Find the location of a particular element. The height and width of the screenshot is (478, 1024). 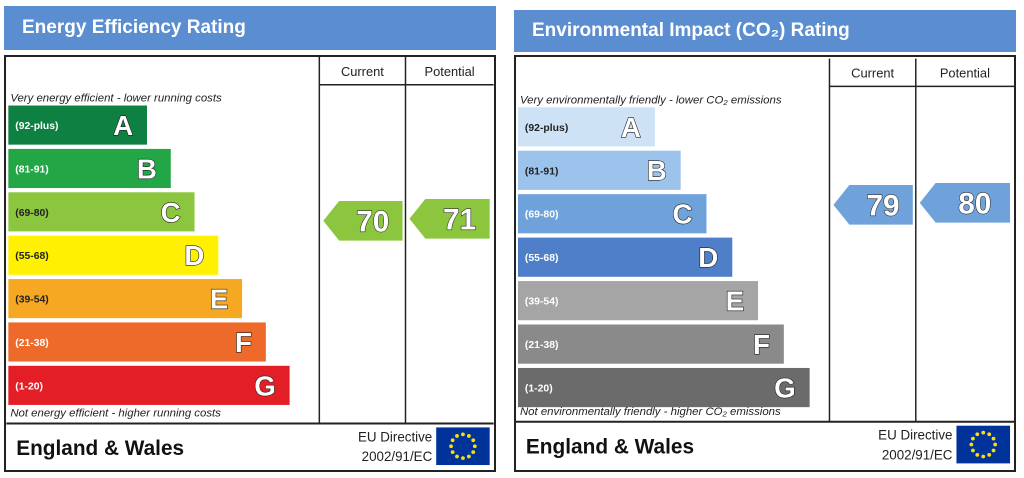

potential-rating-value: 80 is located at coordinates (974, 204).